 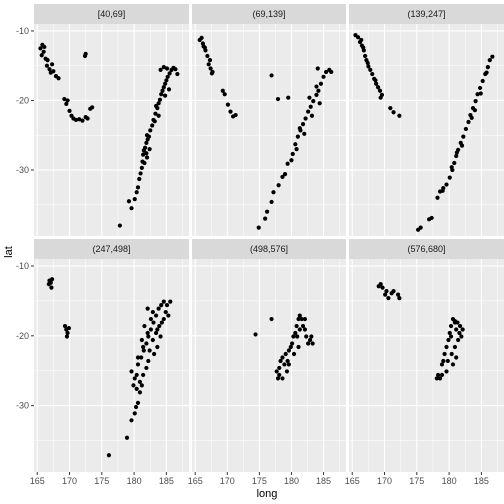 What do you see at coordinates (22, 336) in the screenshot?
I see `y-tick-label: -20` at bounding box center [22, 336].